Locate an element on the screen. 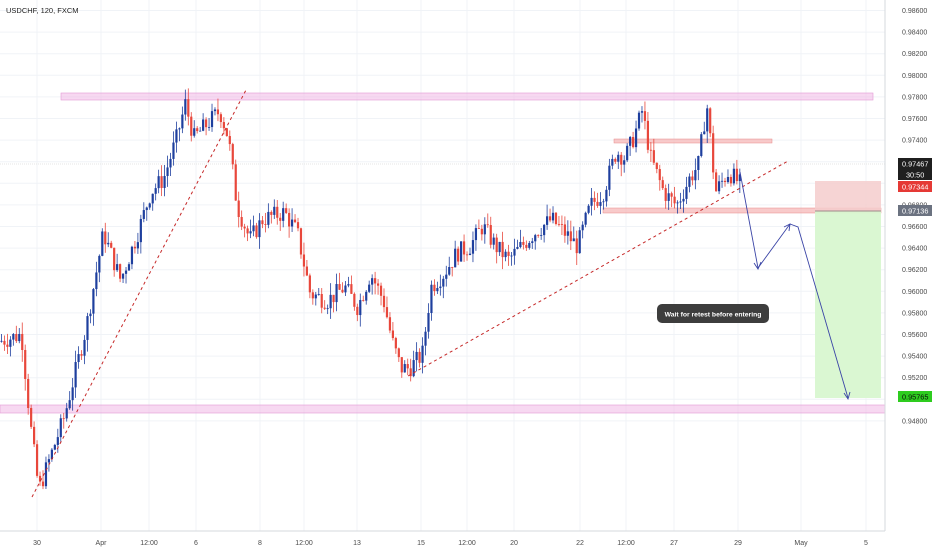 The width and height of the screenshot is (932, 550). arrowhead-down-icon is located at coordinates (757, 265).